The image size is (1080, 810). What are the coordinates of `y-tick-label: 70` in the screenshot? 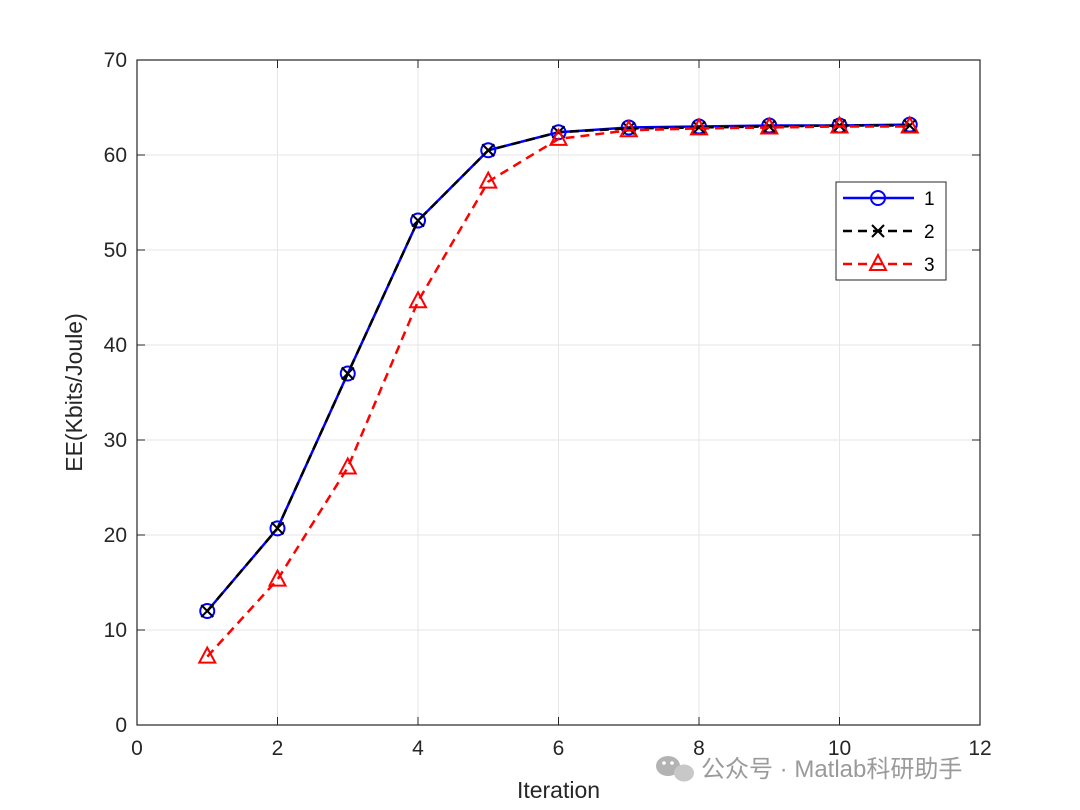 It's located at (115, 60).